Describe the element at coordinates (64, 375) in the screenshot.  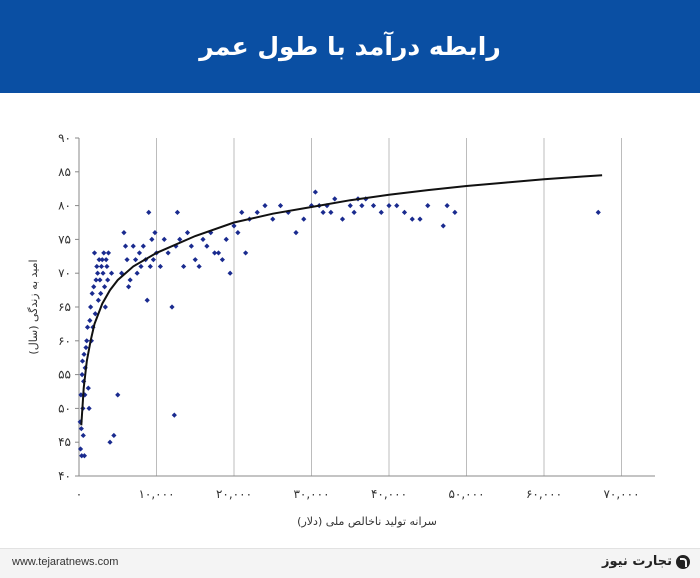
I see `y-tick-label: ۵۵` at that location.